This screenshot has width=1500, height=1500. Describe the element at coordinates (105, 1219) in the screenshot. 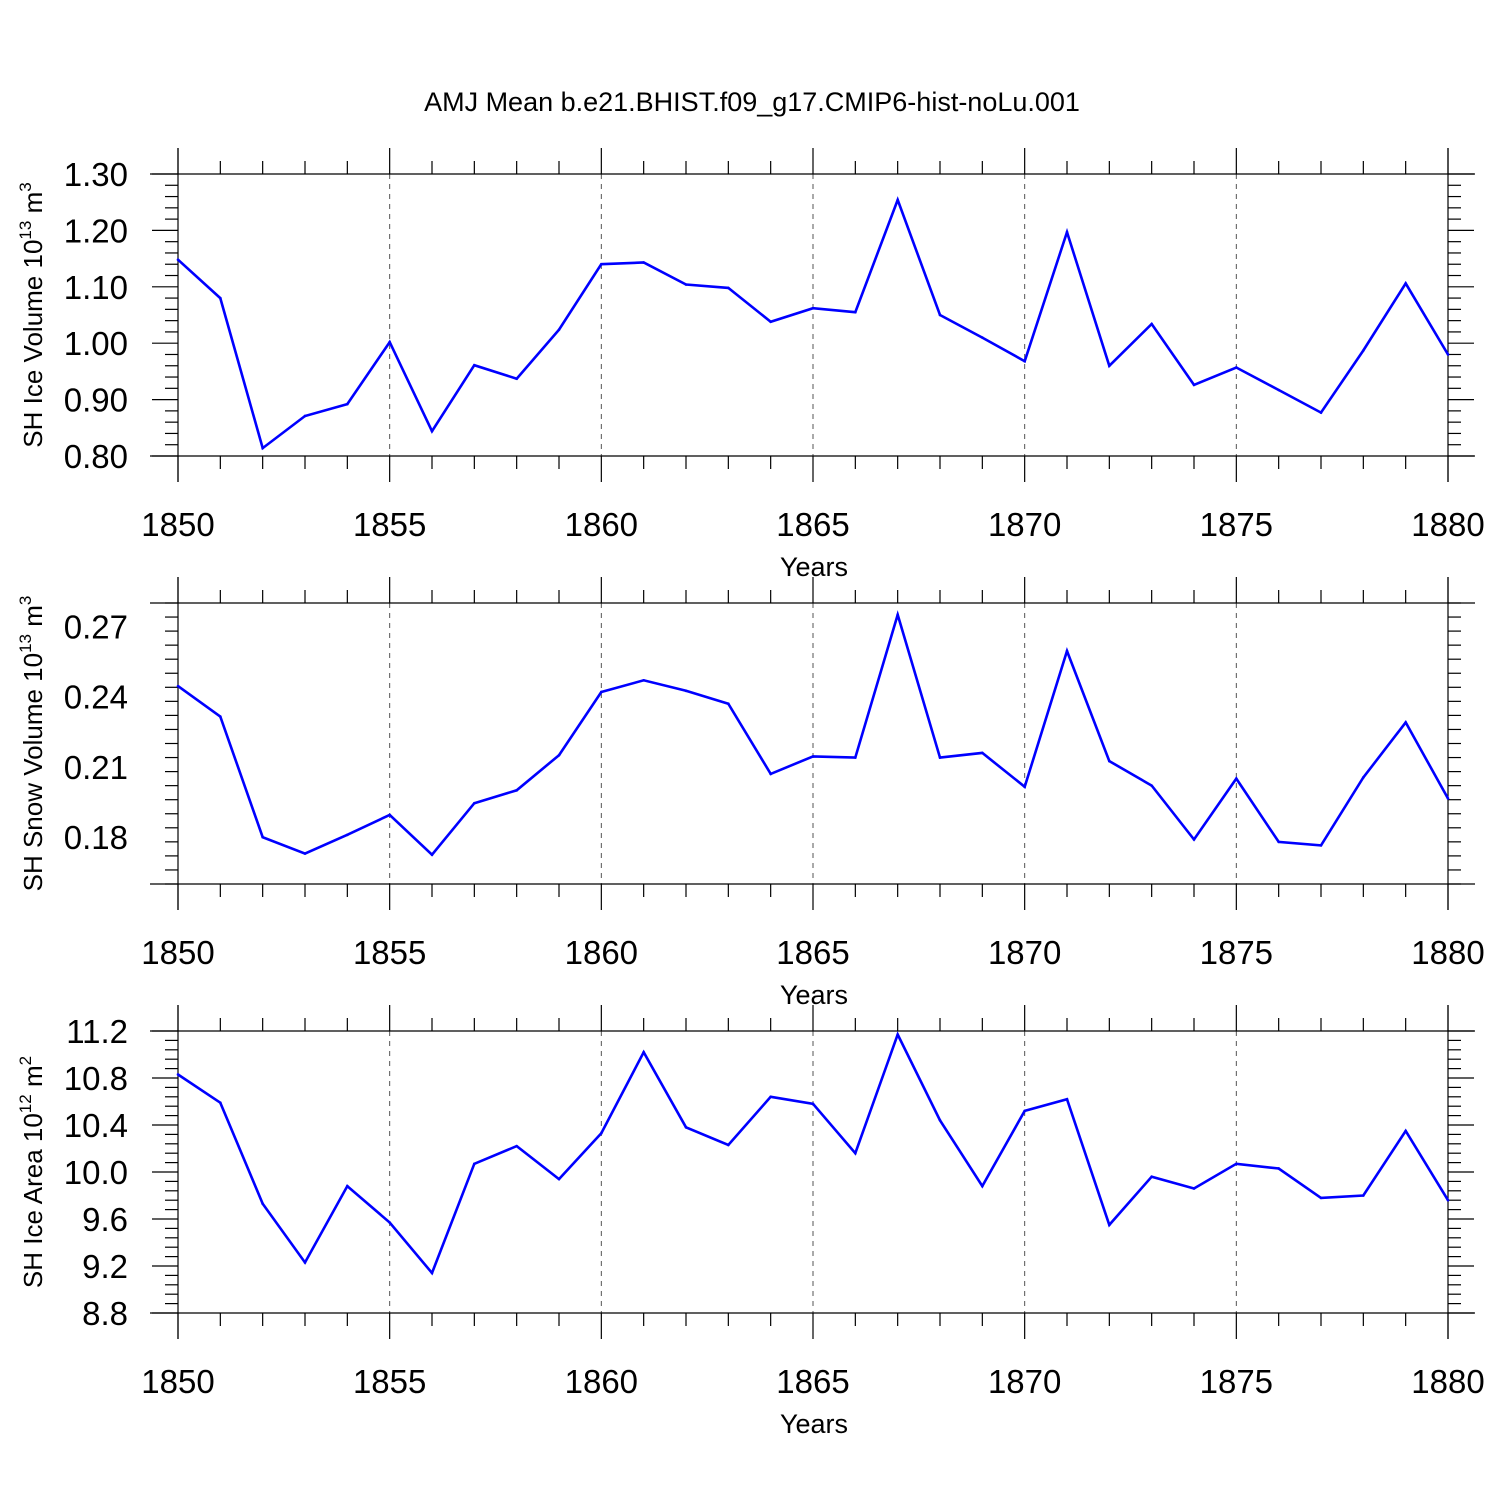

I see `y-tick-label: 9.6` at that location.